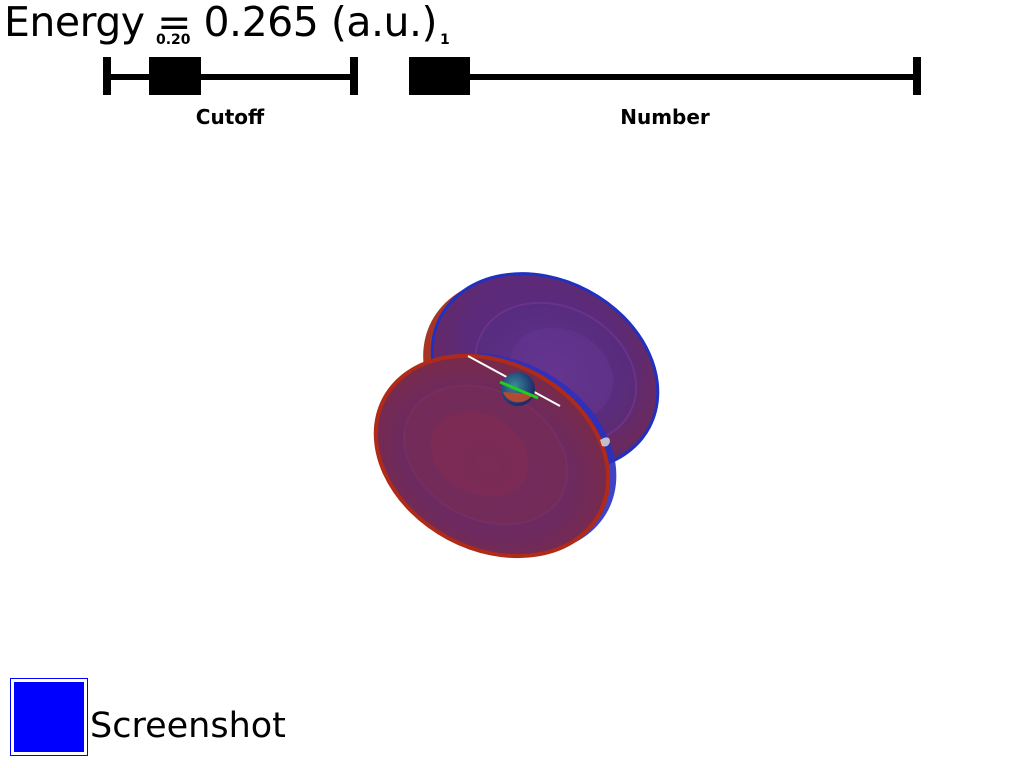 The image size is (1024, 768). I want to click on number-slider-max-cap, so click(917, 76).